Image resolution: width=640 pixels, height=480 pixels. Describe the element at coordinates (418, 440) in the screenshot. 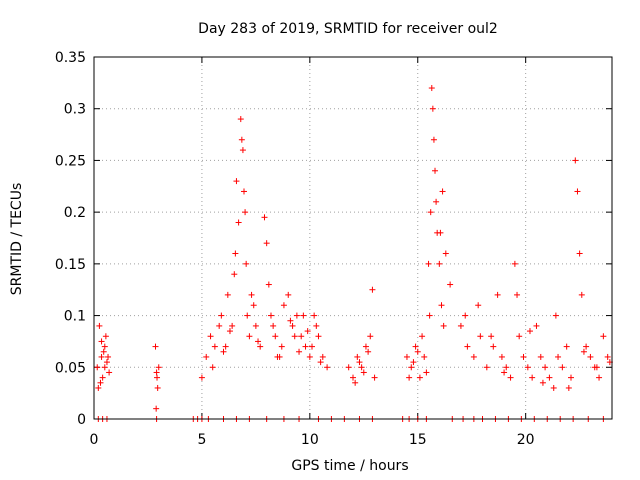

I see `x-tick-label: 15` at that location.